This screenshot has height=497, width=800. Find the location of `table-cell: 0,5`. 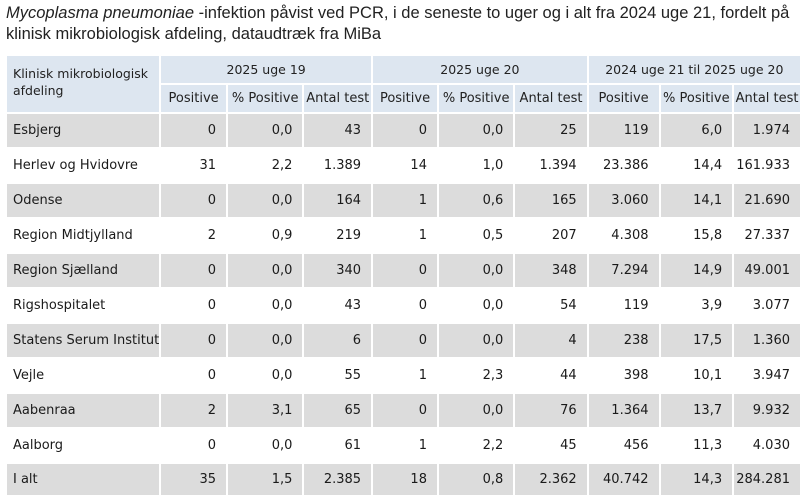

table-cell: 0,5 is located at coordinates (476, 235).